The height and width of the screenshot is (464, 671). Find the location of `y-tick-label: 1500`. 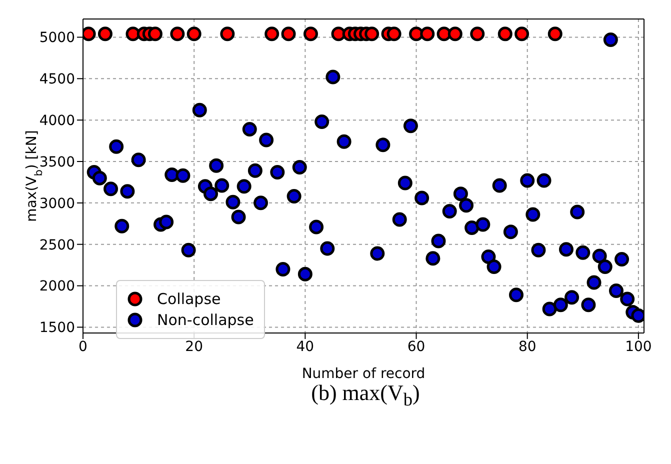

y-tick-label: 1500 is located at coordinates (57, 328).